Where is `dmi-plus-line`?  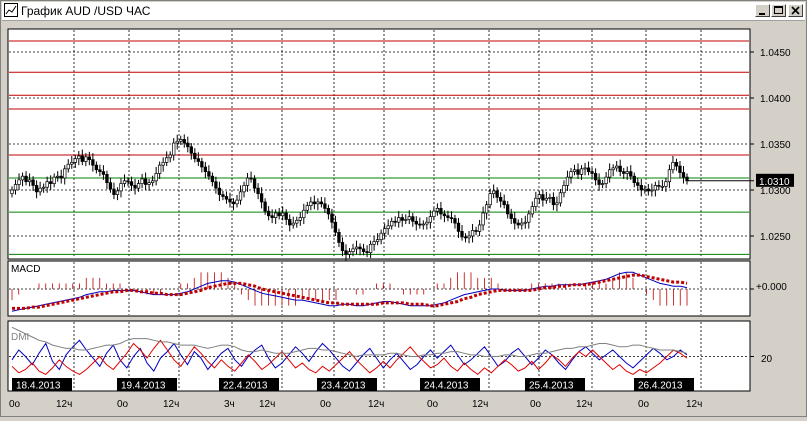 dmi-plus-line is located at coordinates (349, 355).